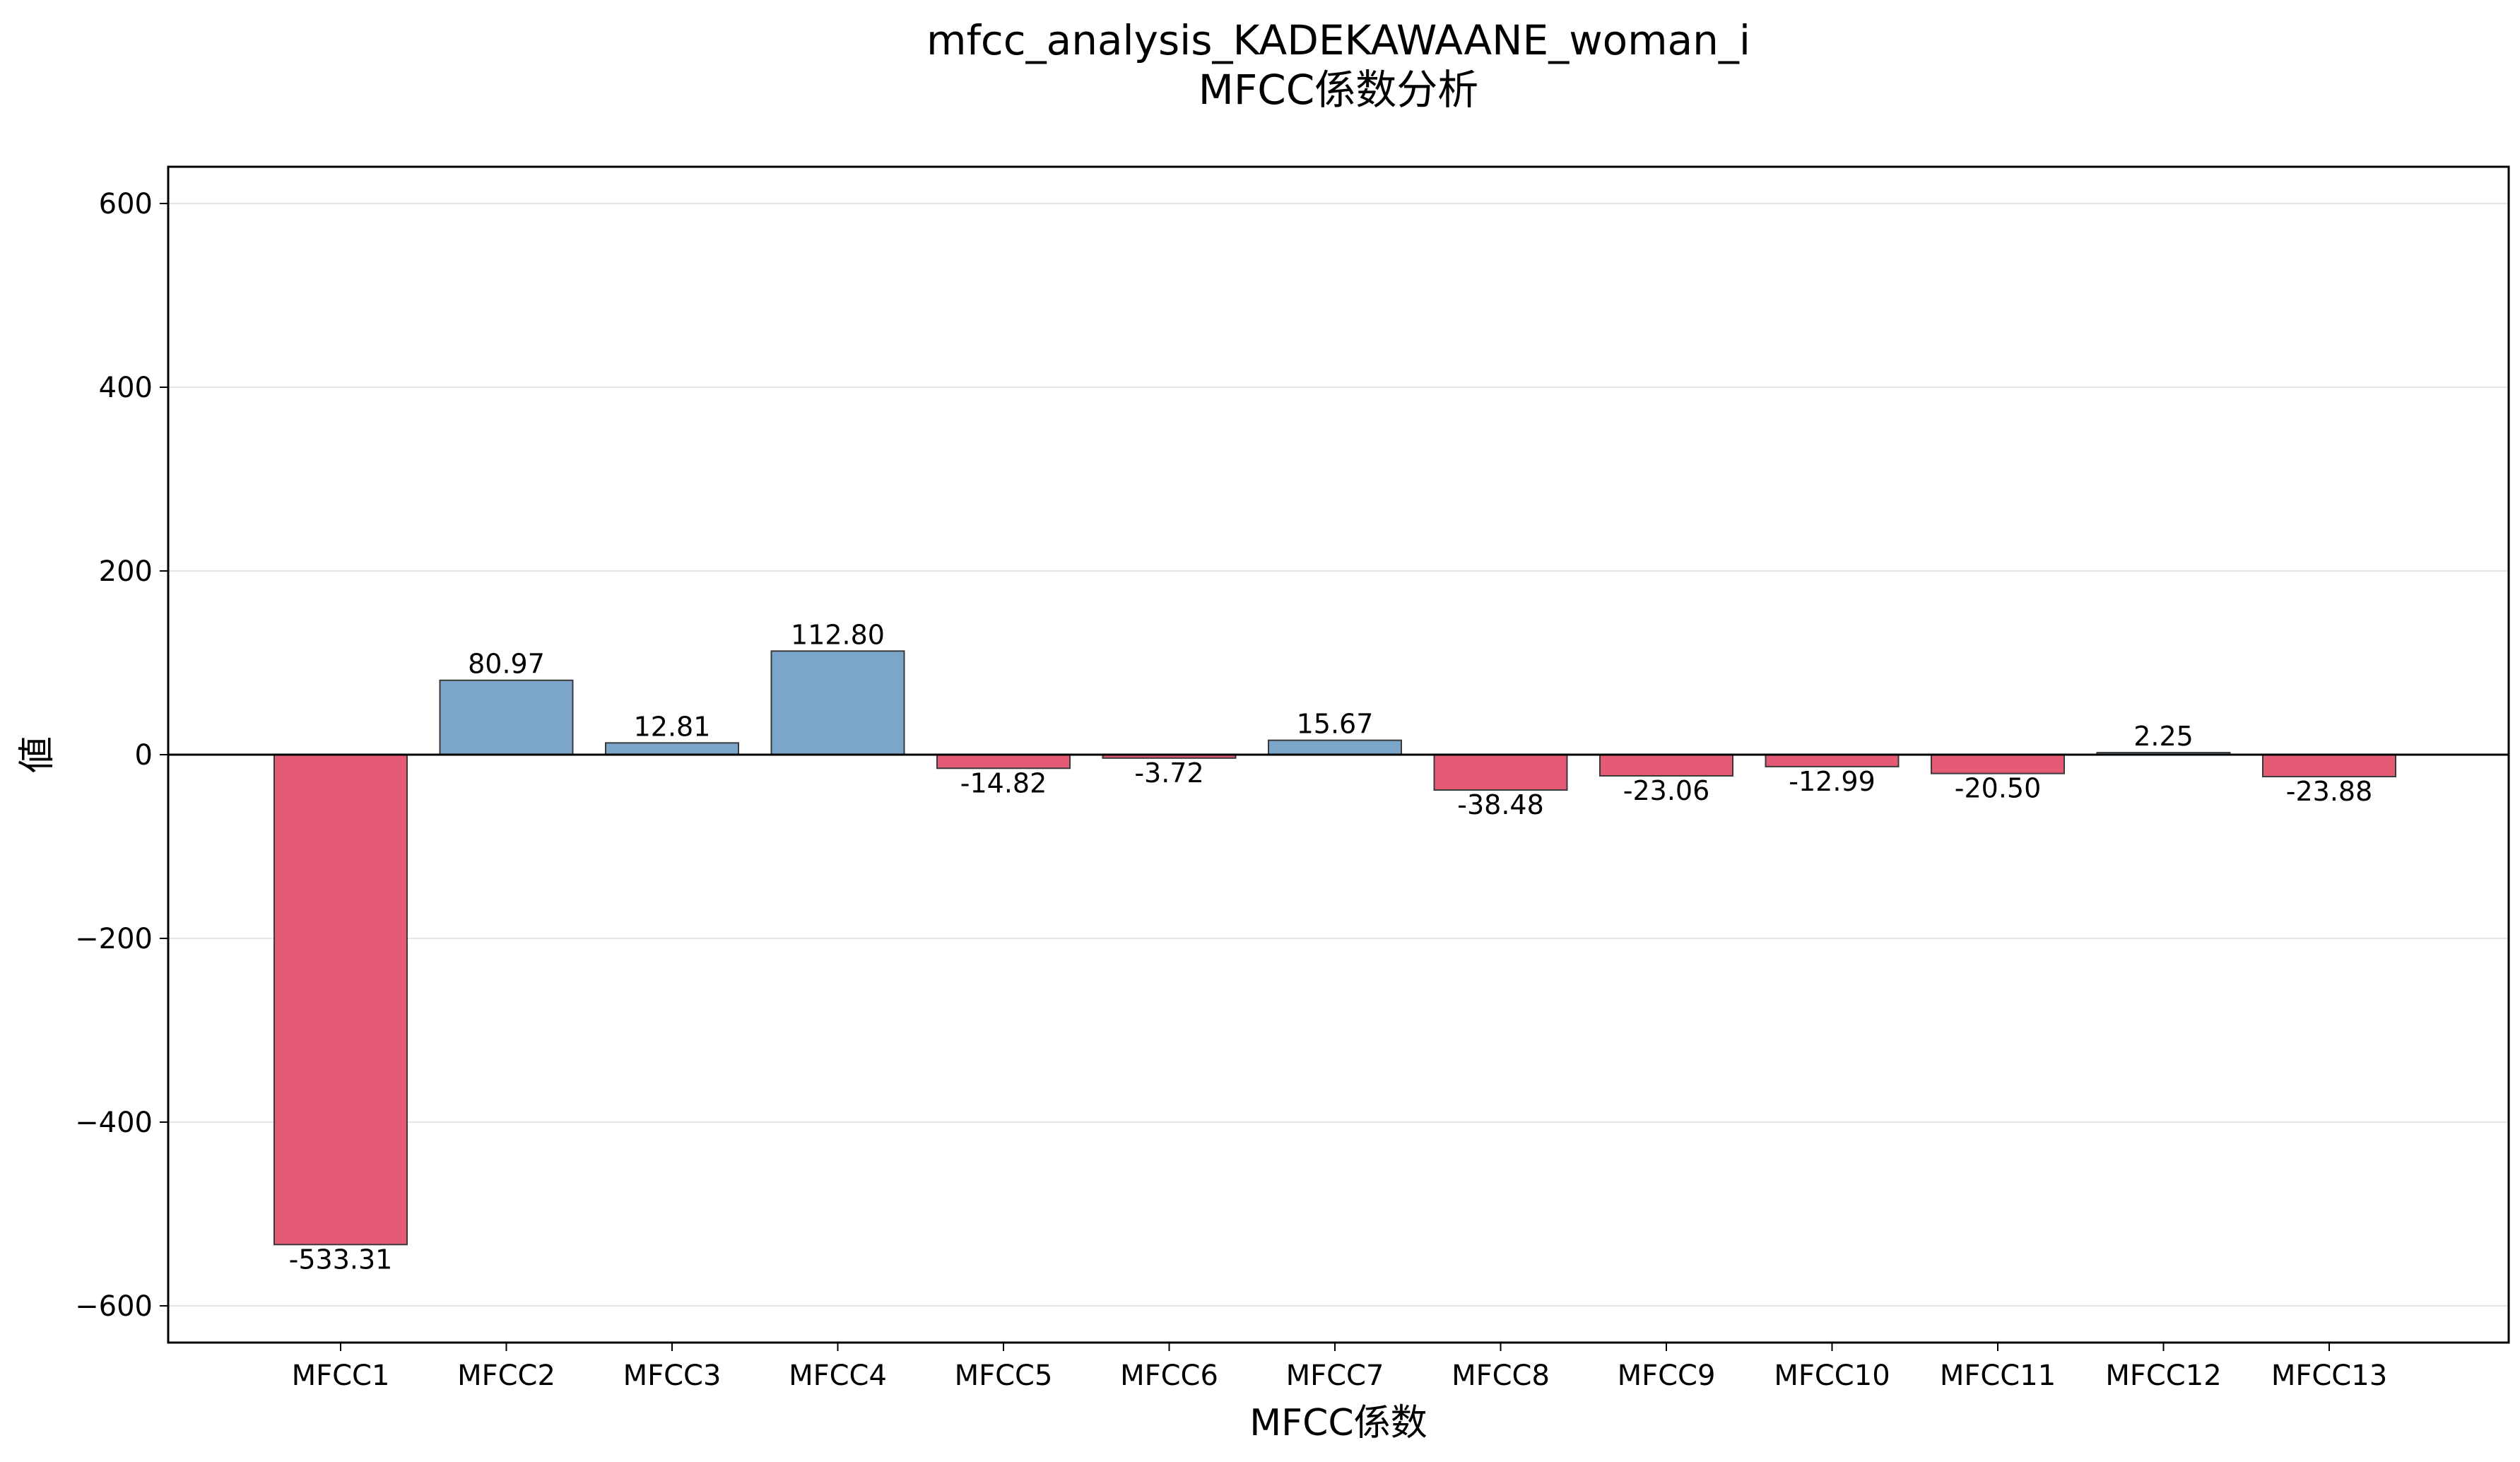 The height and width of the screenshot is (1462, 2520). Describe the element at coordinates (1667, 790) in the screenshot. I see `value-label: -23.06` at that location.